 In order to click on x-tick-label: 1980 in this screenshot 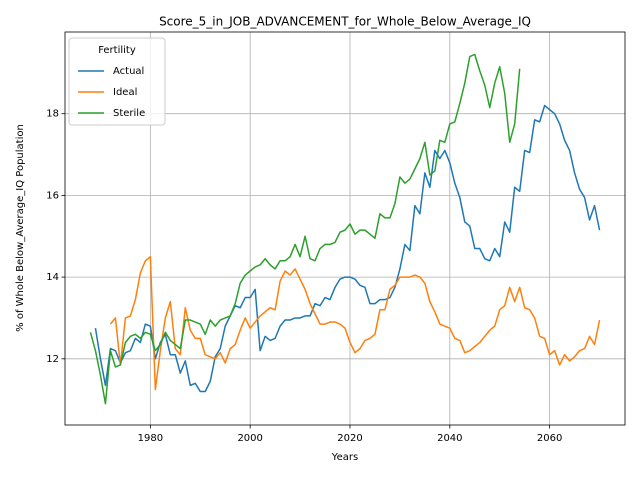, I will do `click(150, 438)`.